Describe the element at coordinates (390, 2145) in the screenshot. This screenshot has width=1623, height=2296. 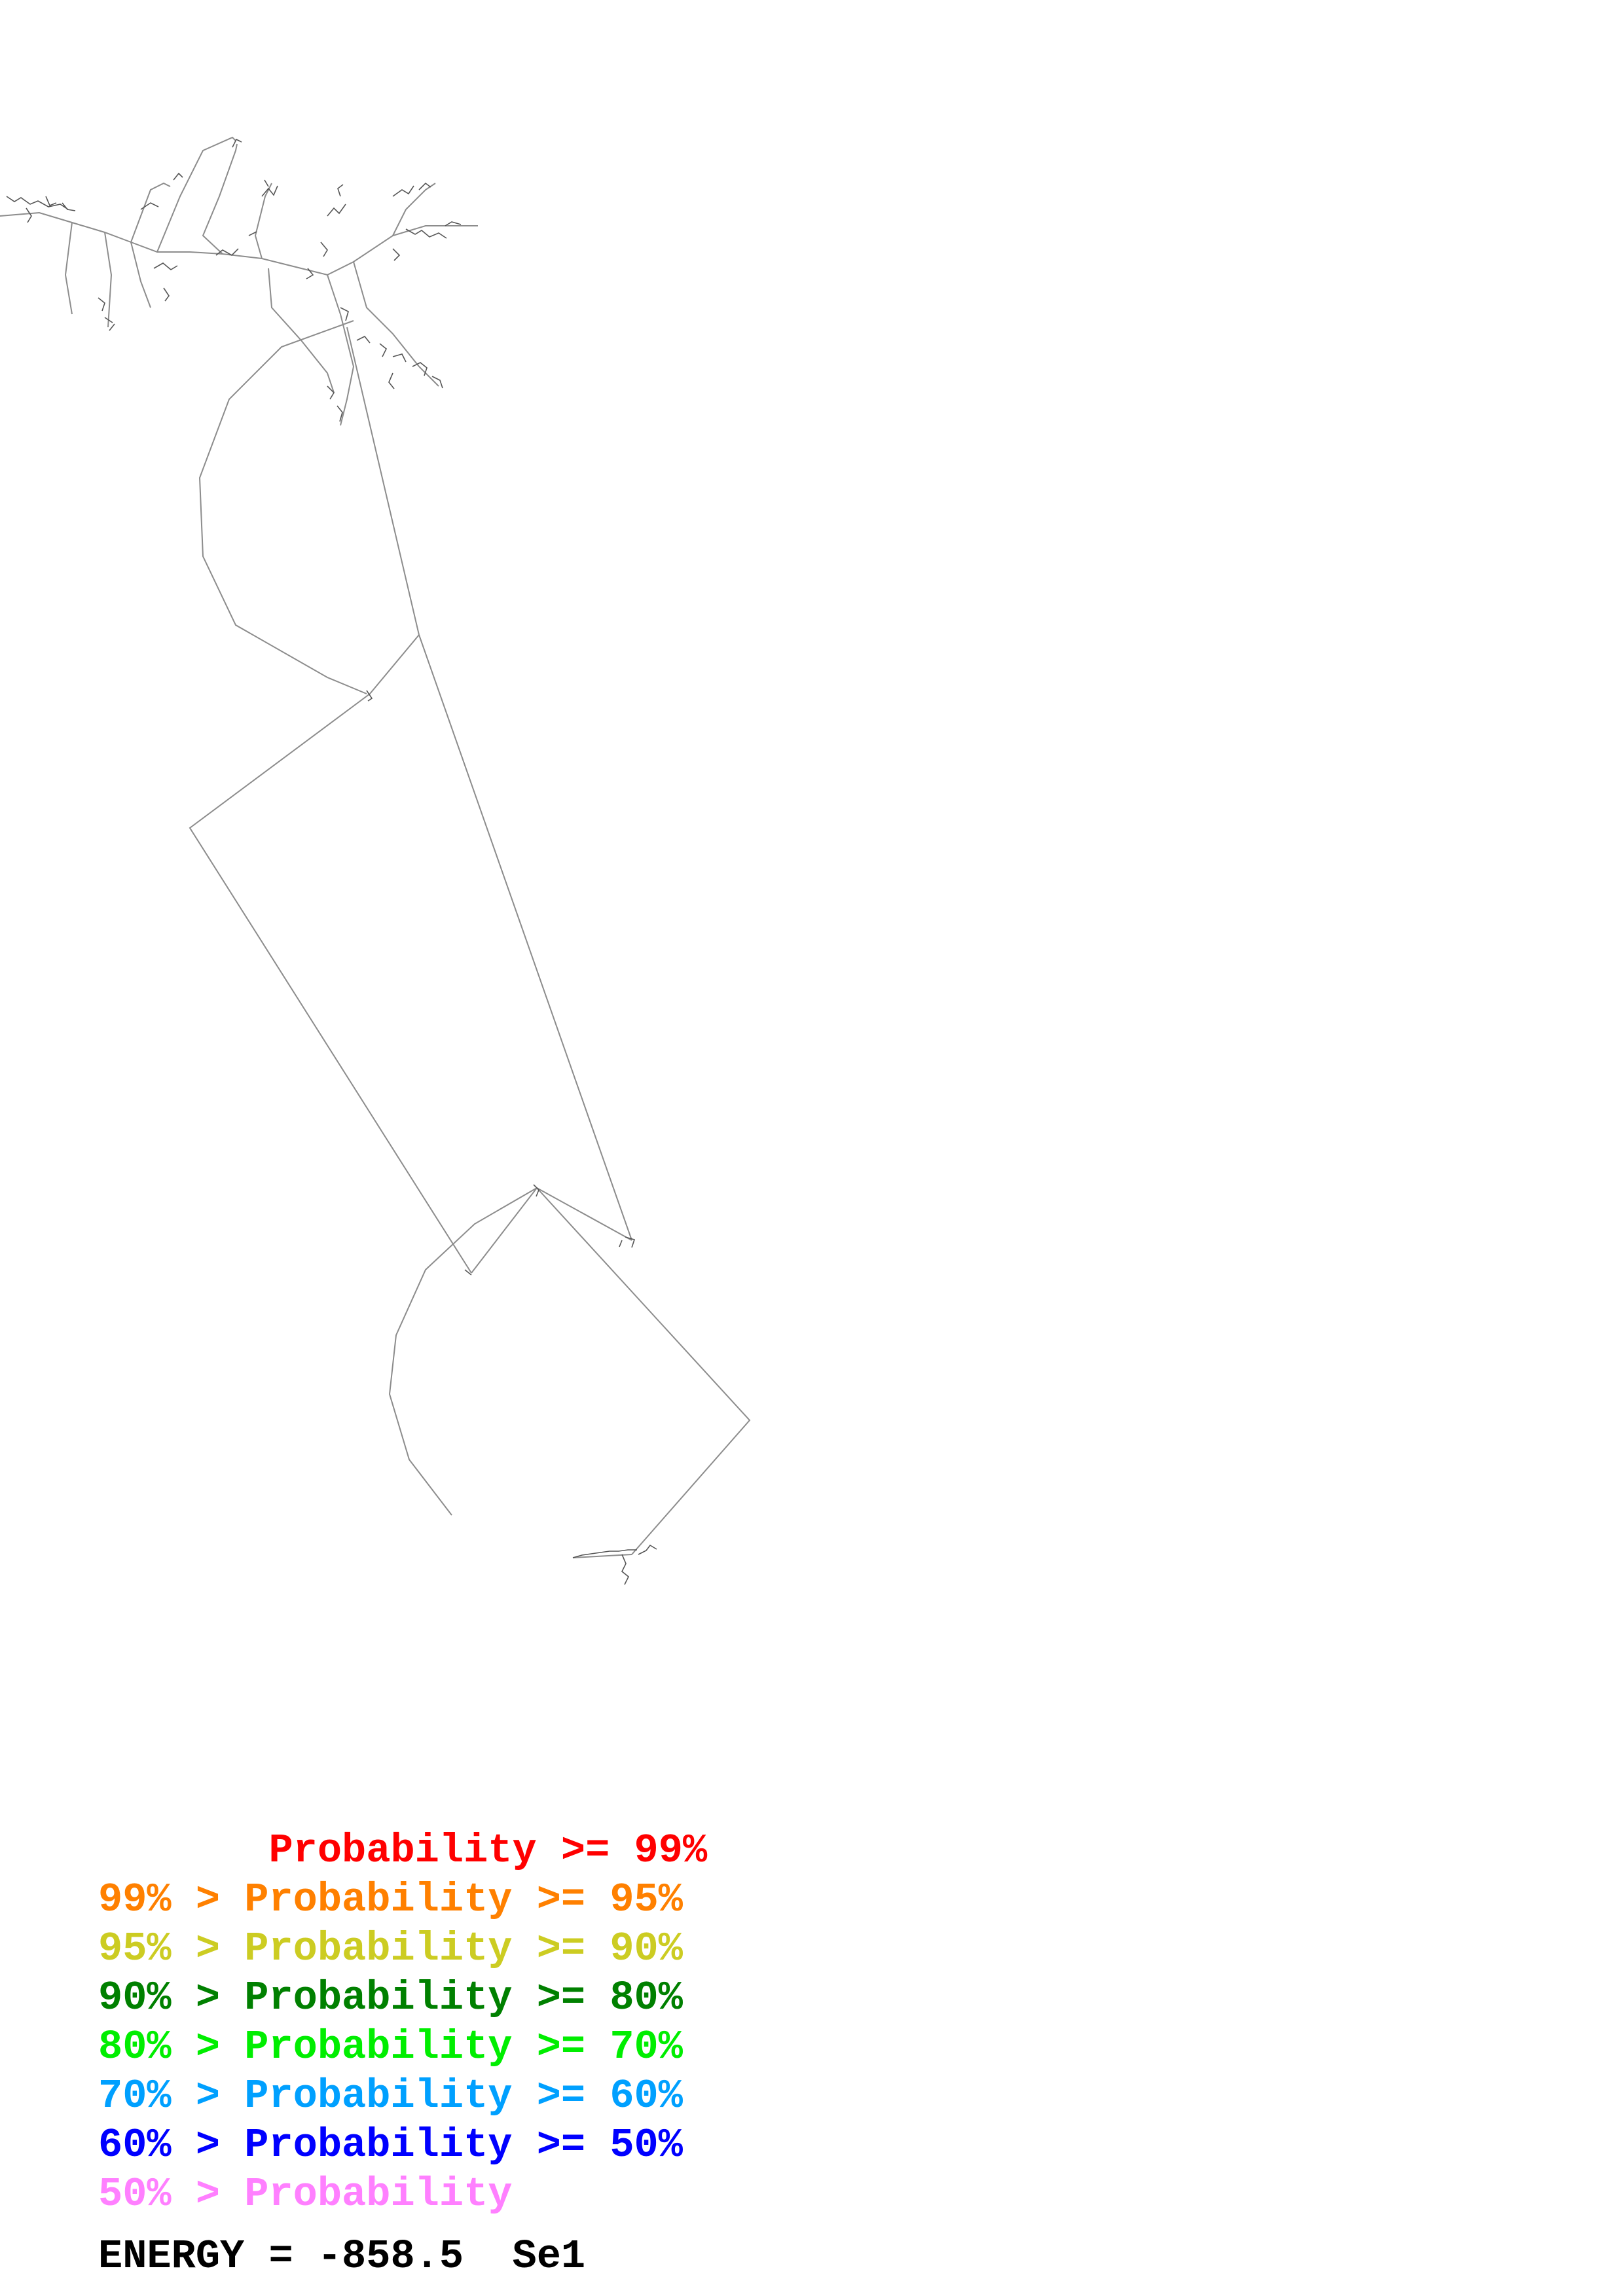
I see `legend-row-50: 60% > Probability >= 50%` at that location.